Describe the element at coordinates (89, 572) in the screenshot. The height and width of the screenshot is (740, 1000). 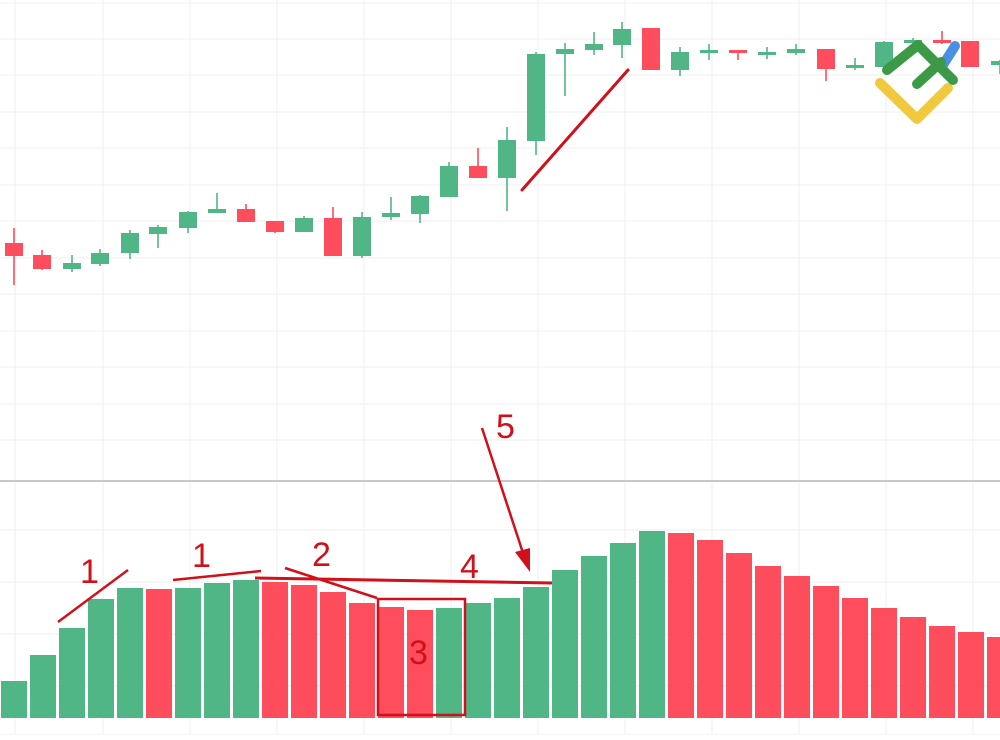
I see `annotation-label-1a: 1` at that location.